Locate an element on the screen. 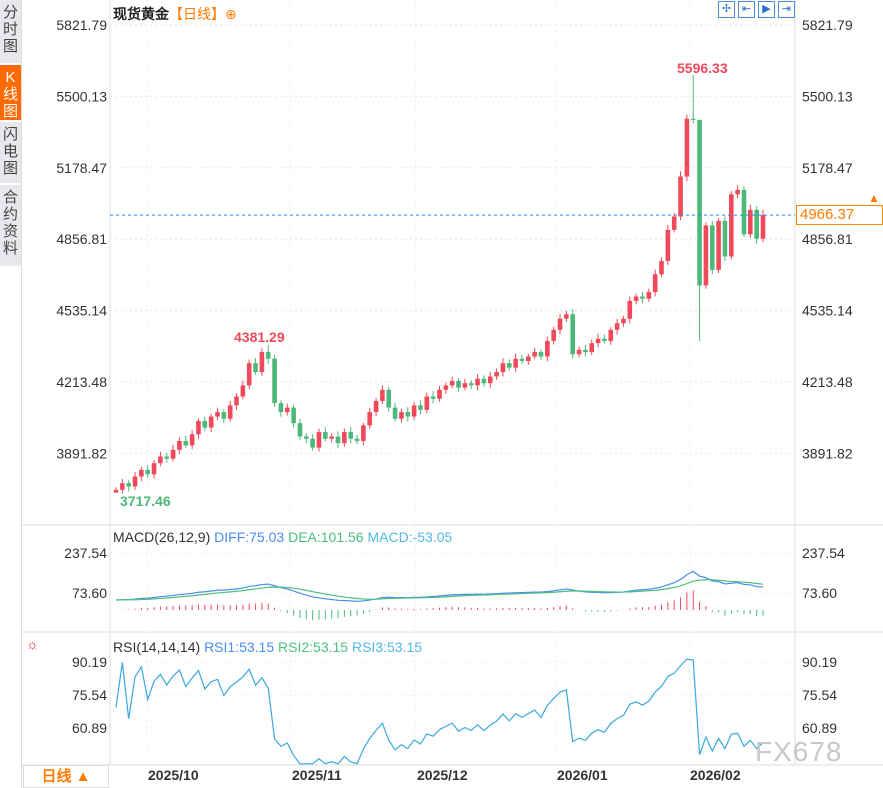 The image size is (883, 788). macd-axis-label: 237.54 is located at coordinates (823, 553).